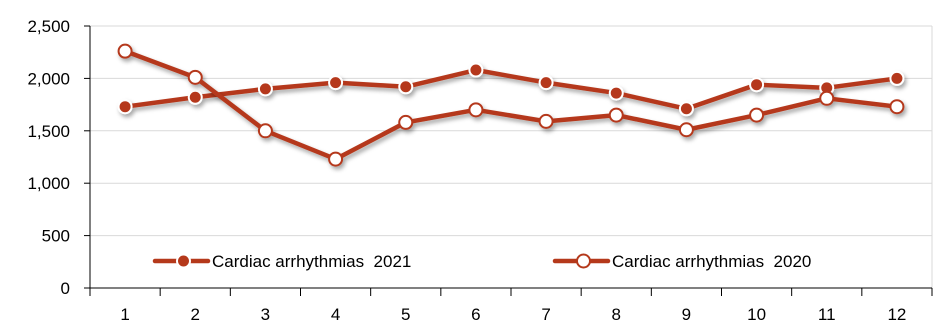  I want to click on legend-item: Cardiac arrhythmias 2021, so click(281, 261).